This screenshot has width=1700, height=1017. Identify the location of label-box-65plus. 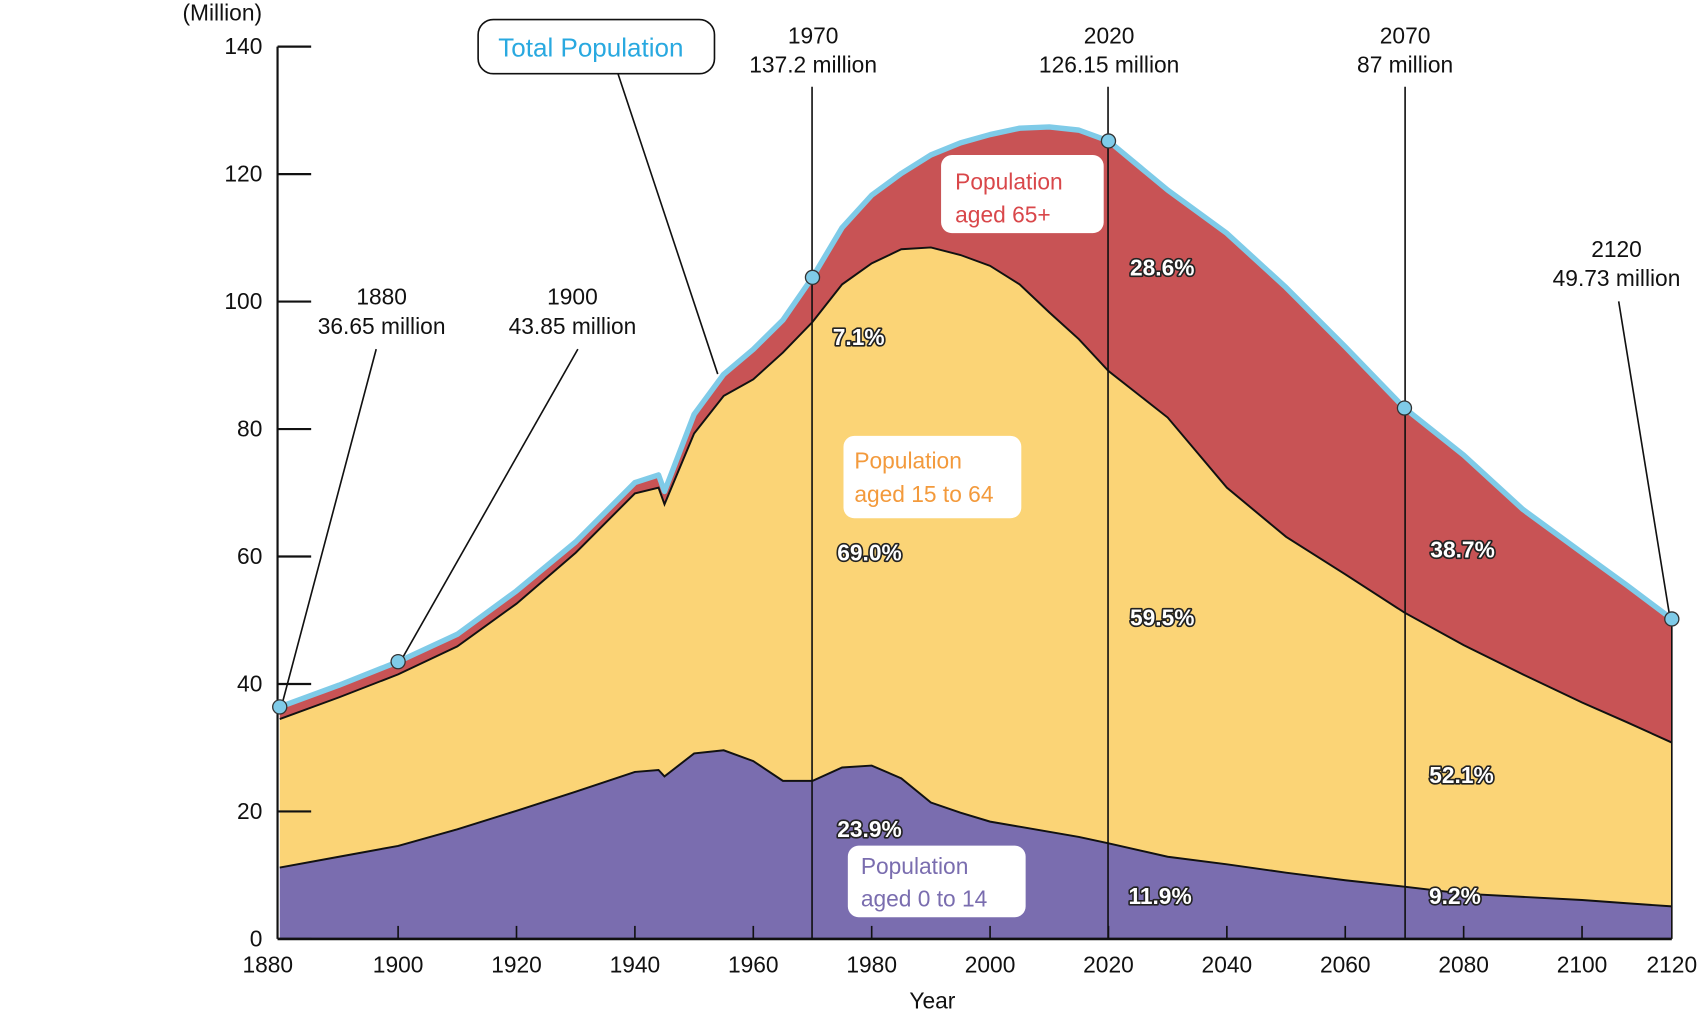
(1022, 194).